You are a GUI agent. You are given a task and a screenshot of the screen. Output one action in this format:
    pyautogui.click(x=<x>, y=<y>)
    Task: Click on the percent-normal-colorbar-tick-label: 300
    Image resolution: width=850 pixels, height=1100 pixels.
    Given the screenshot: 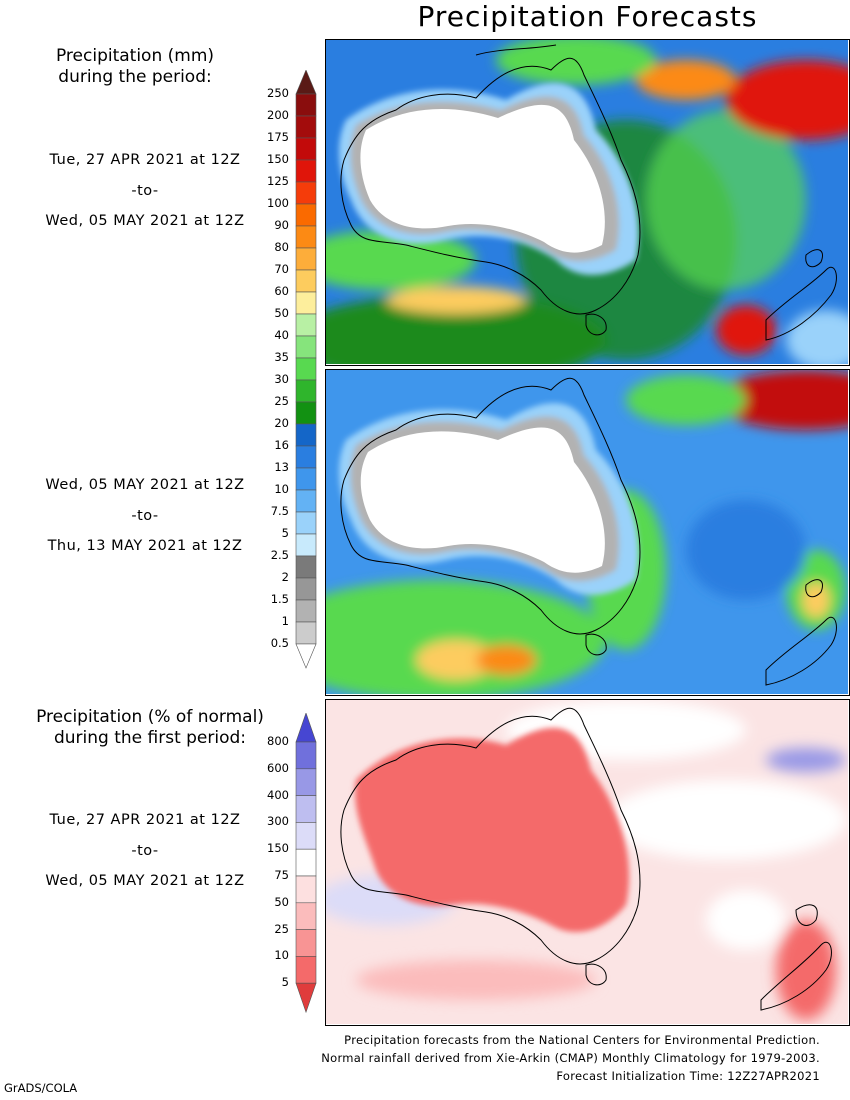 What is the action you would take?
    pyautogui.click(x=278, y=821)
    